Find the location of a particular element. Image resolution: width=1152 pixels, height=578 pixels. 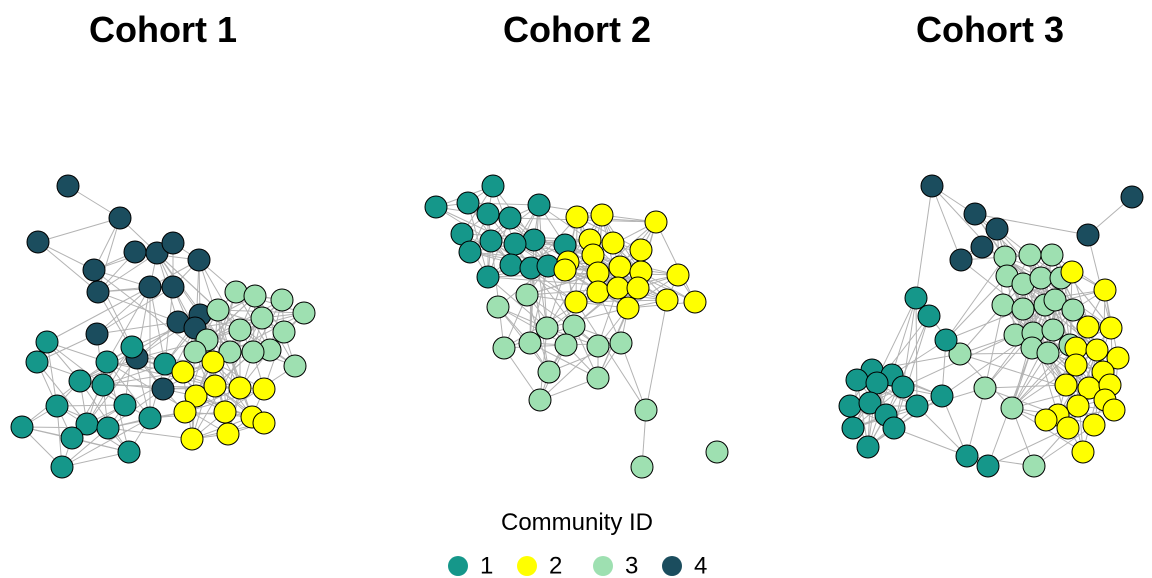

panel-title: Cohort 2 is located at coordinates (577, 29).